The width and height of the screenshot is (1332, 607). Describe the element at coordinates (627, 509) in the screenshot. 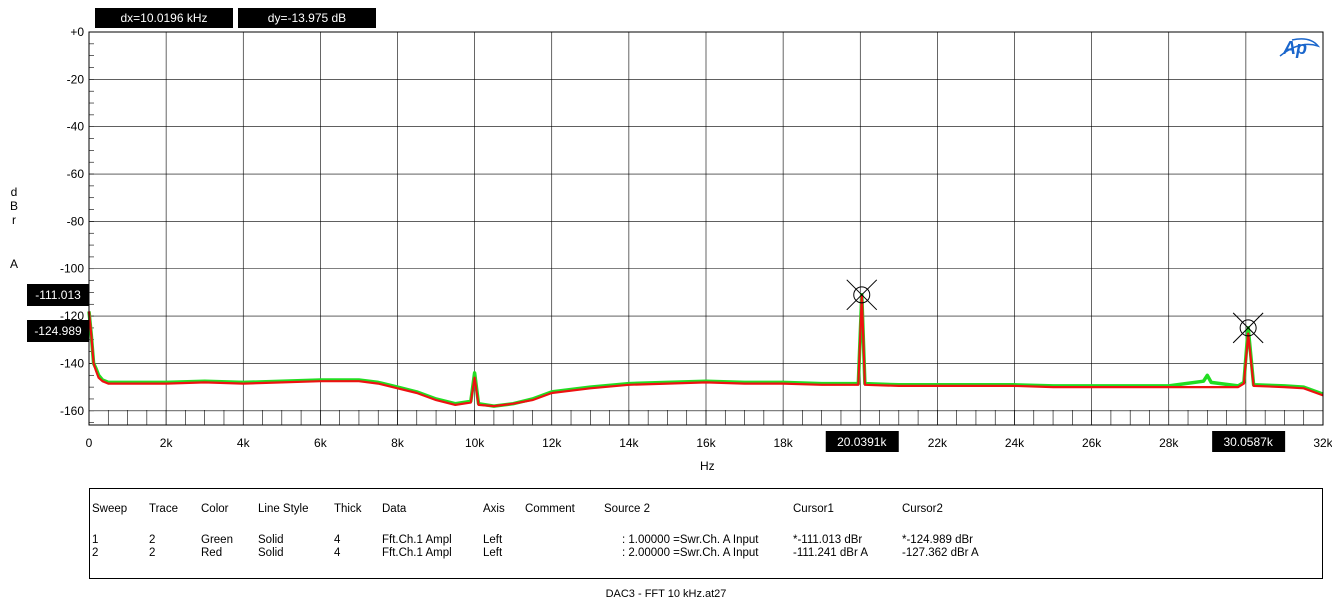

I see `legend-header-cell: Source 2` at that location.